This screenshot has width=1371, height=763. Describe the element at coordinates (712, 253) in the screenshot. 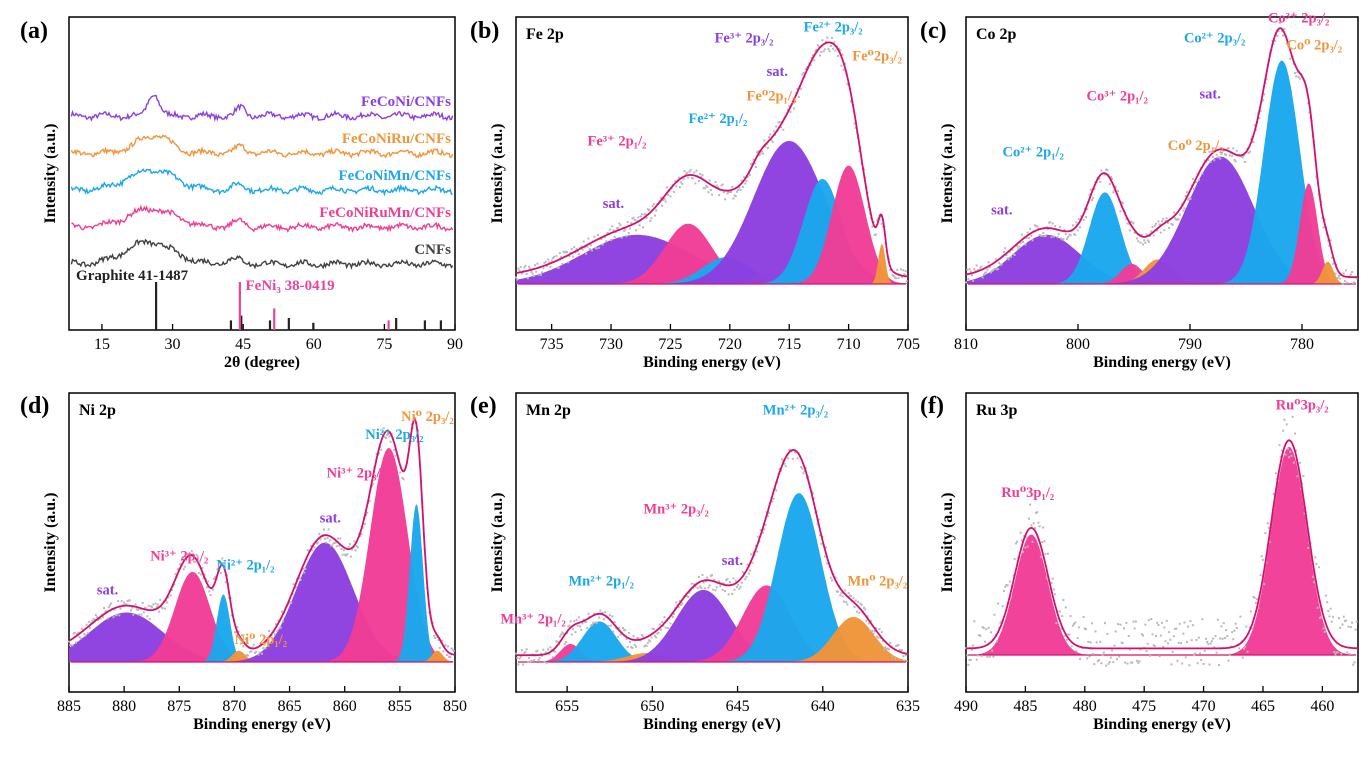

I see `peak-Fe³⁺ 2p1/2` at that location.